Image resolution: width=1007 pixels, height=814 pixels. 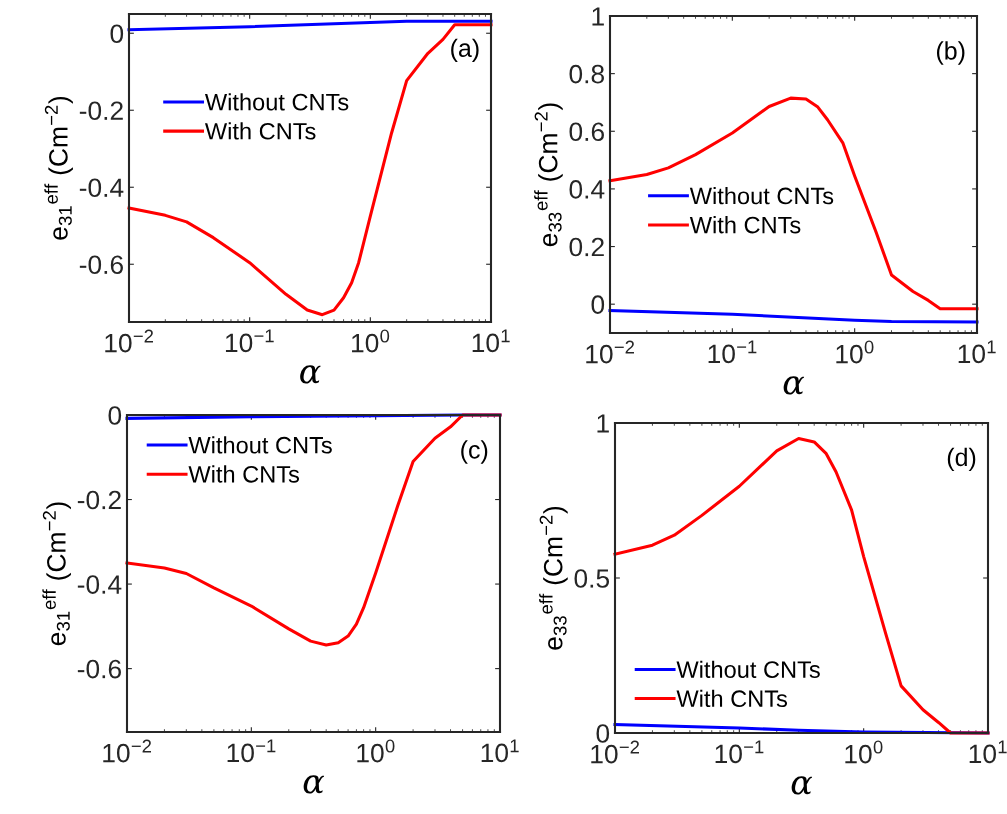 I want to click on annotation: (b), so click(x=950, y=53).